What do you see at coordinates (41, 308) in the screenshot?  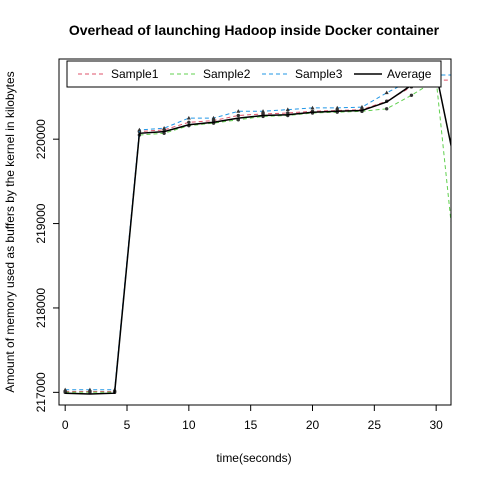 I see `y-tick-label: 218000` at bounding box center [41, 308].